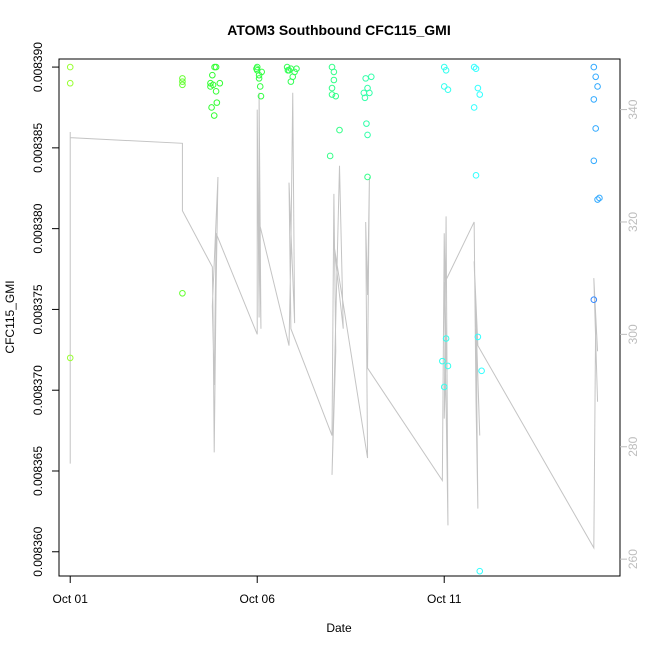 This screenshot has height=650, width=650. Describe the element at coordinates (71, 599) in the screenshot. I see `x-tick-label: Oct 01` at that location.